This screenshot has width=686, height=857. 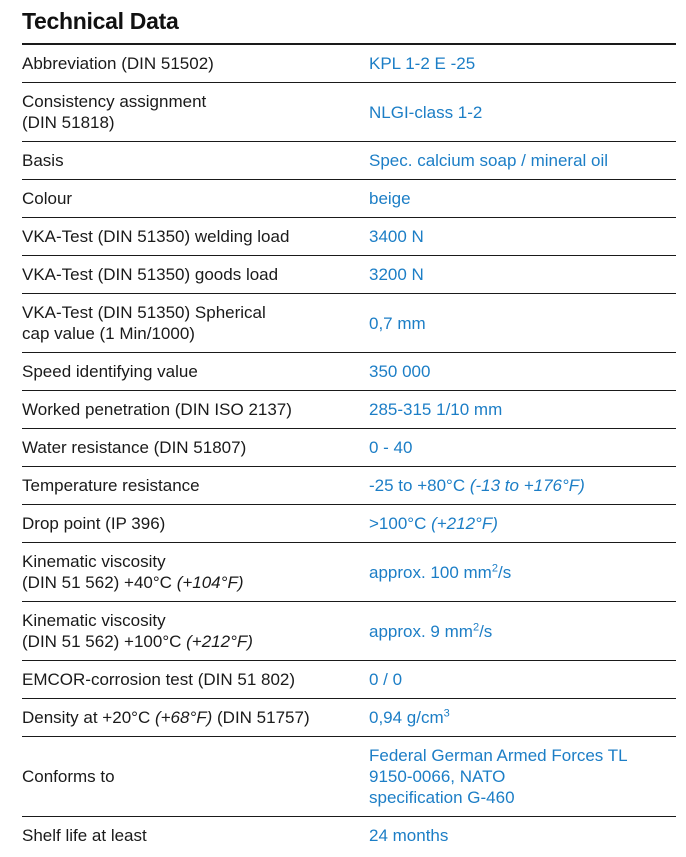 I want to click on page-title: Technical Data, so click(x=100, y=21).